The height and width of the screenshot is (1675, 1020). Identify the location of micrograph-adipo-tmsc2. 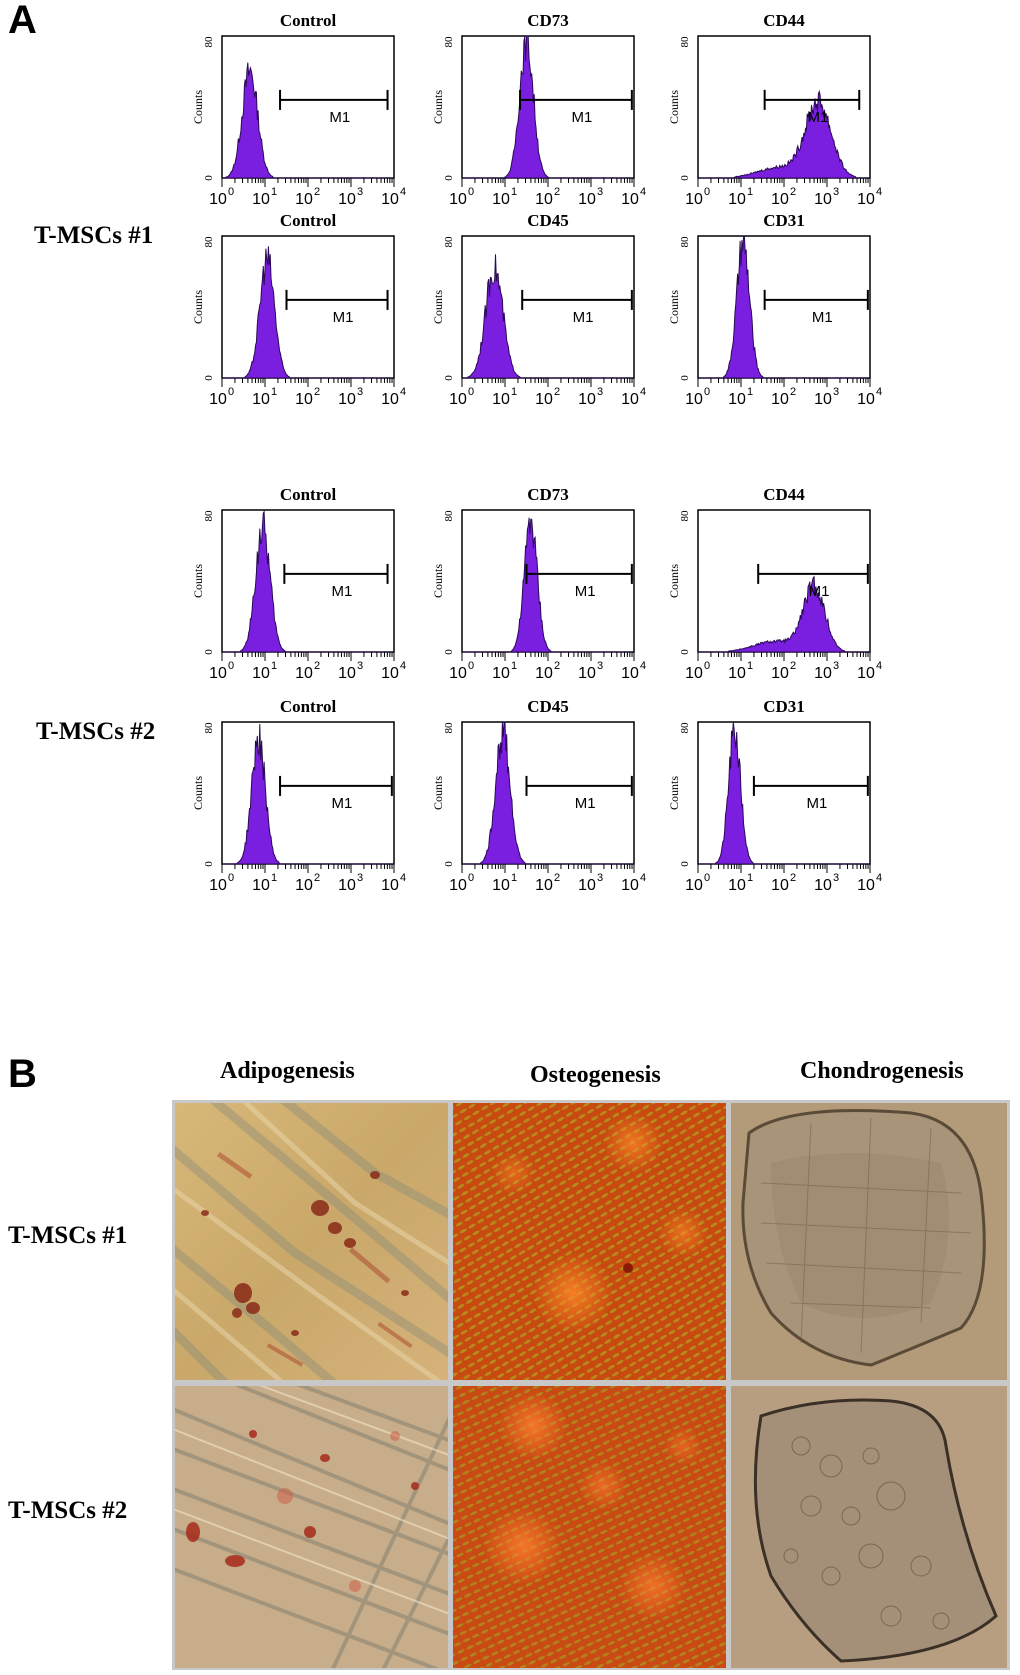
(311, 1527).